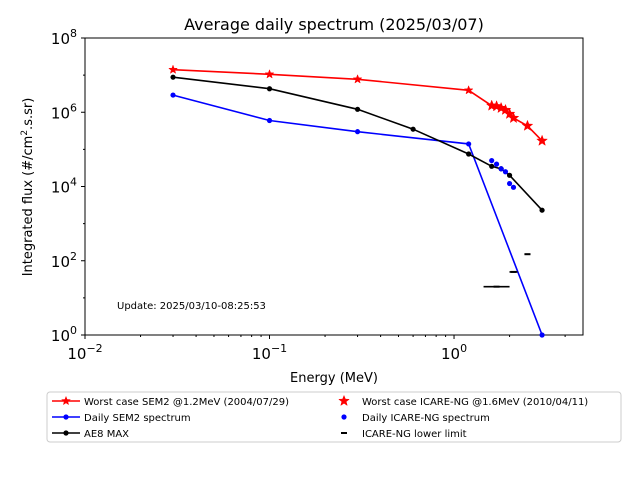 Image resolution: width=640 pixels, height=480 pixels. I want to click on y-tick-label: 10⁴, so click(64, 186).